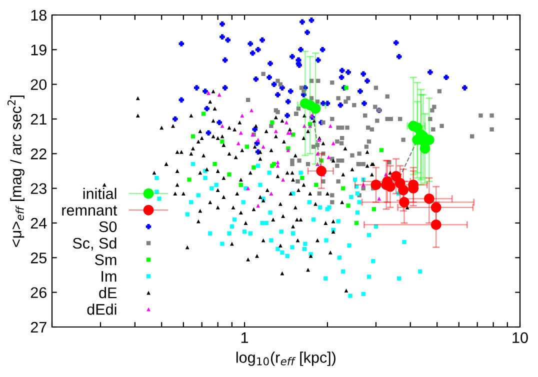 This screenshot has height=377, width=538. I want to click on x-tick-label: 10, so click(520, 338).